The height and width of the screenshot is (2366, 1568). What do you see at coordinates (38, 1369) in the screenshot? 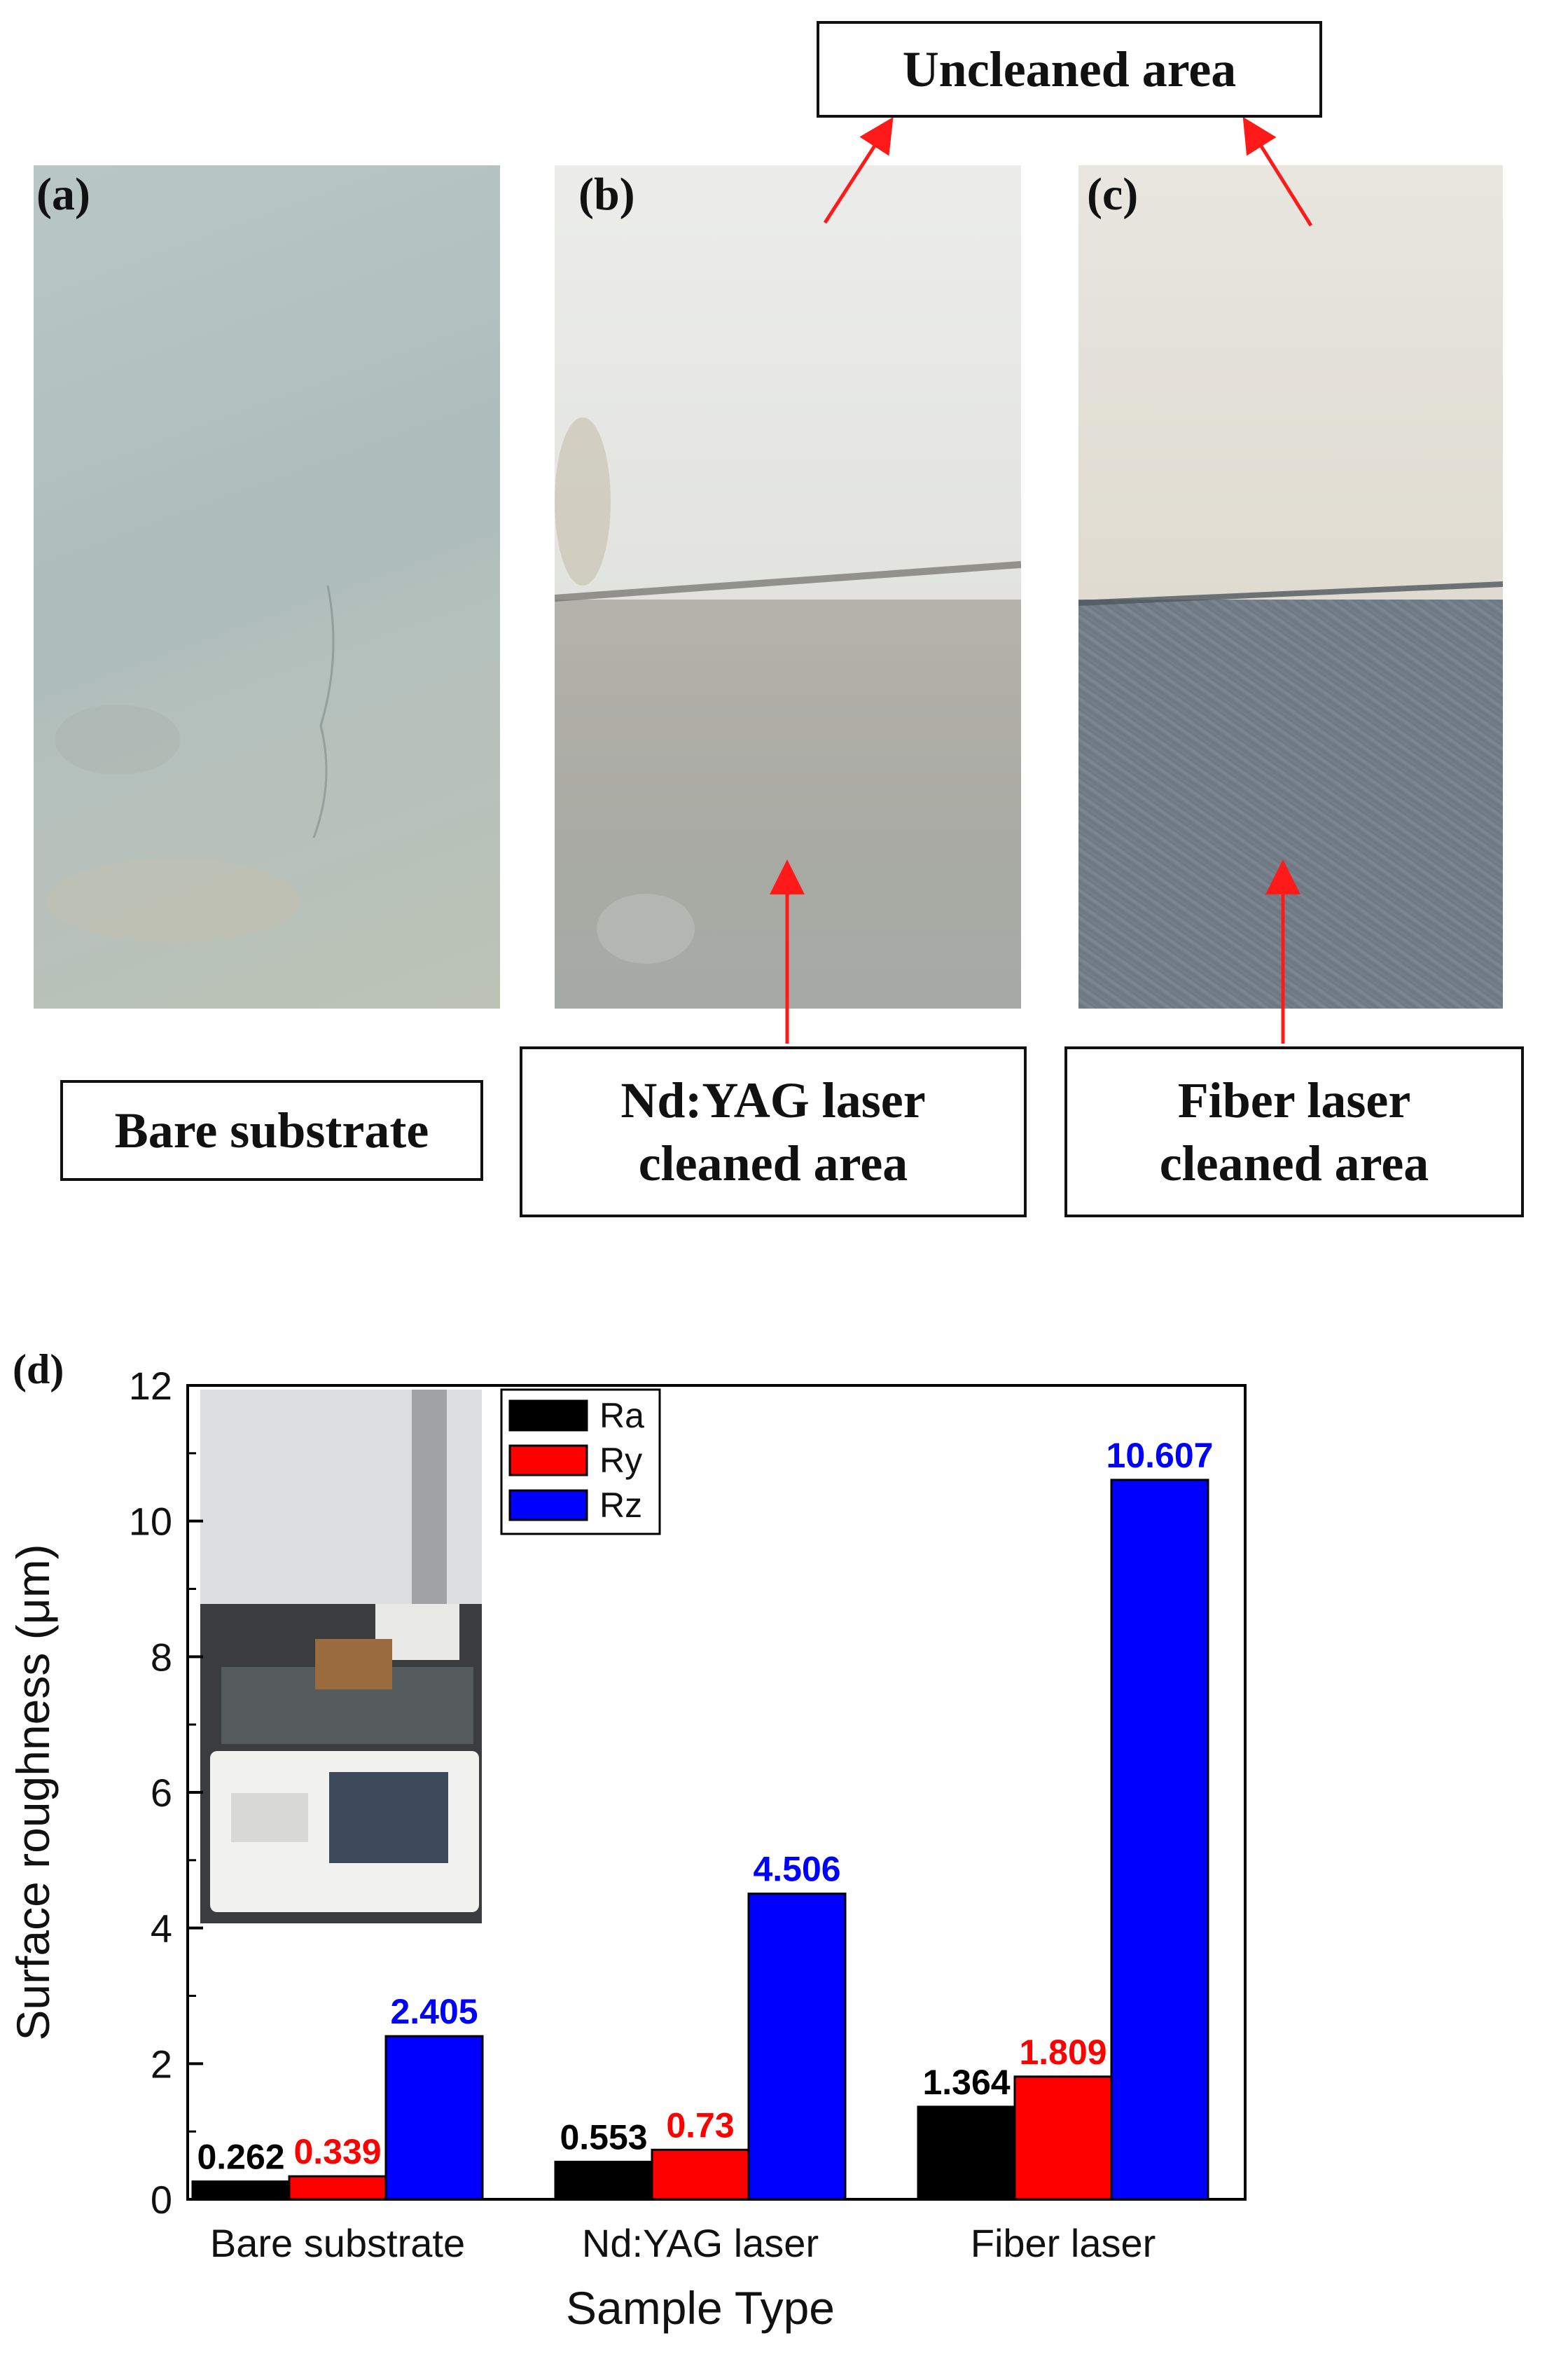
I see `panel-d-letter: (d)` at bounding box center [38, 1369].